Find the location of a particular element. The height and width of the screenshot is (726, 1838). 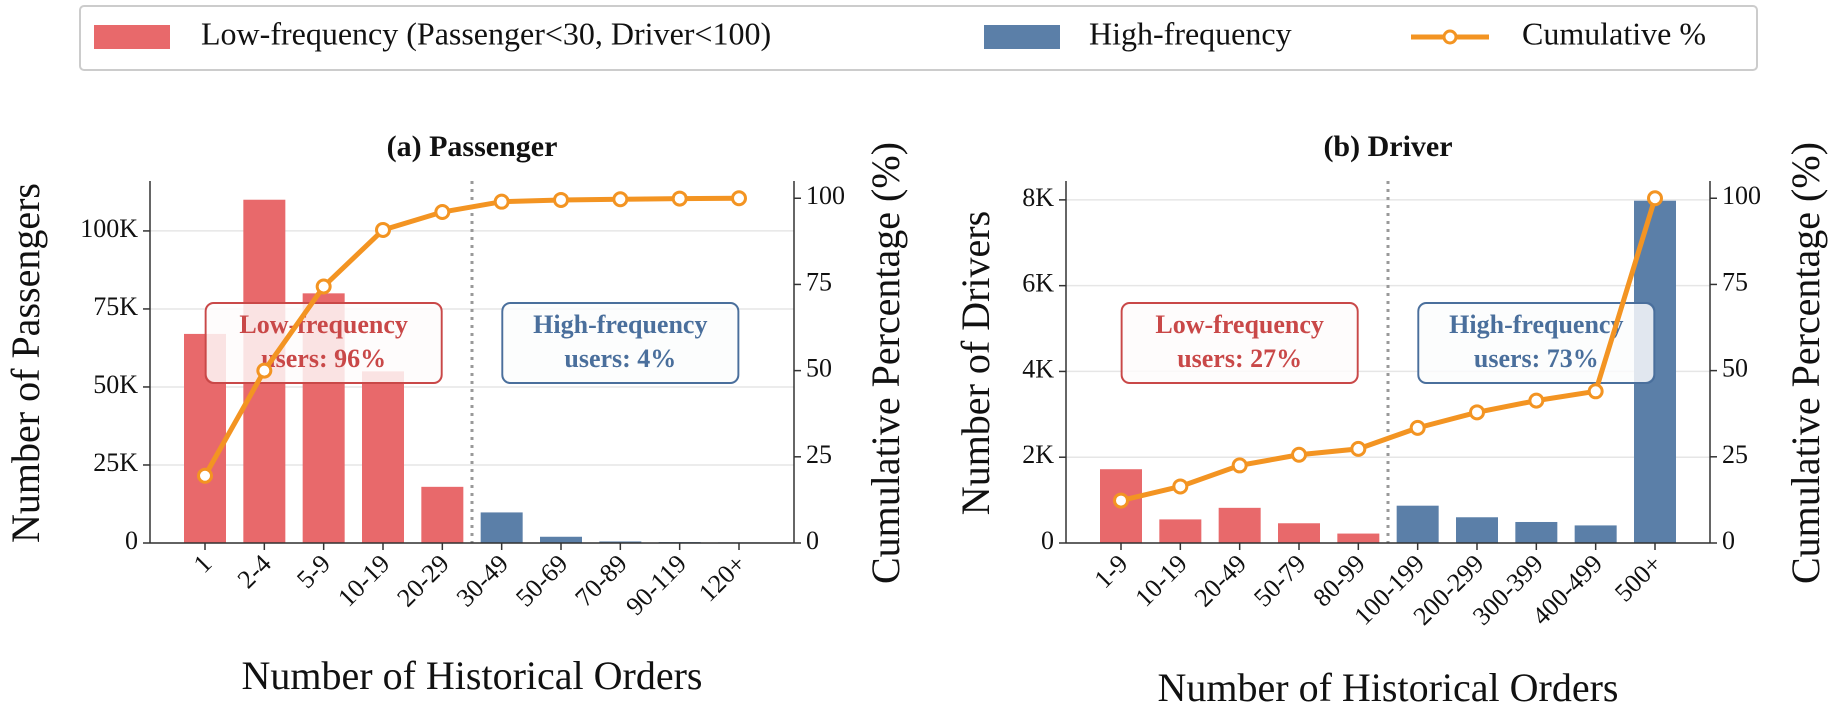

legend-box is located at coordinates (918, 38).